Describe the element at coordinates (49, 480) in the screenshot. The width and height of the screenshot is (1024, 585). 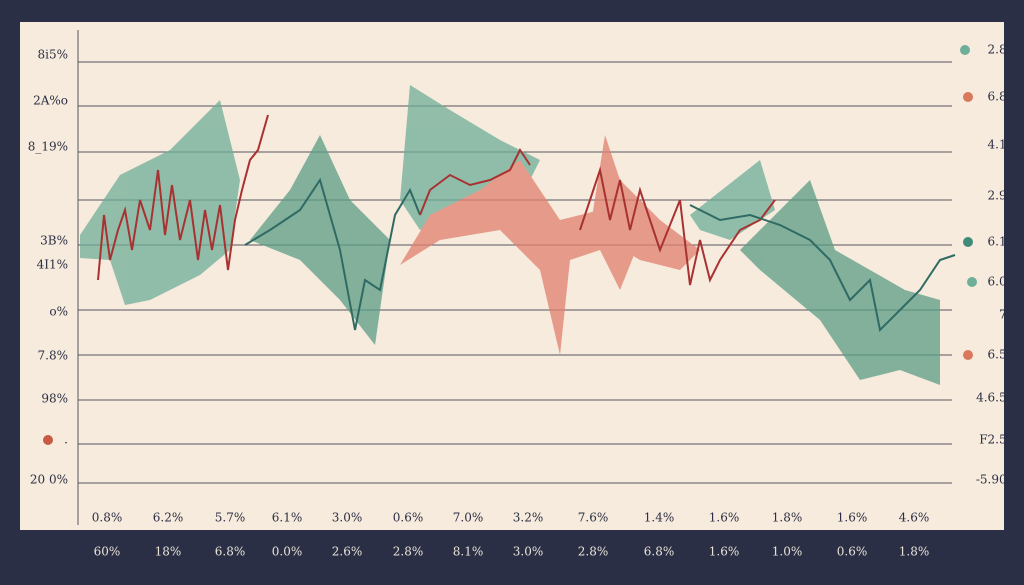
I see `y-tick-label: 20 0%` at that location.